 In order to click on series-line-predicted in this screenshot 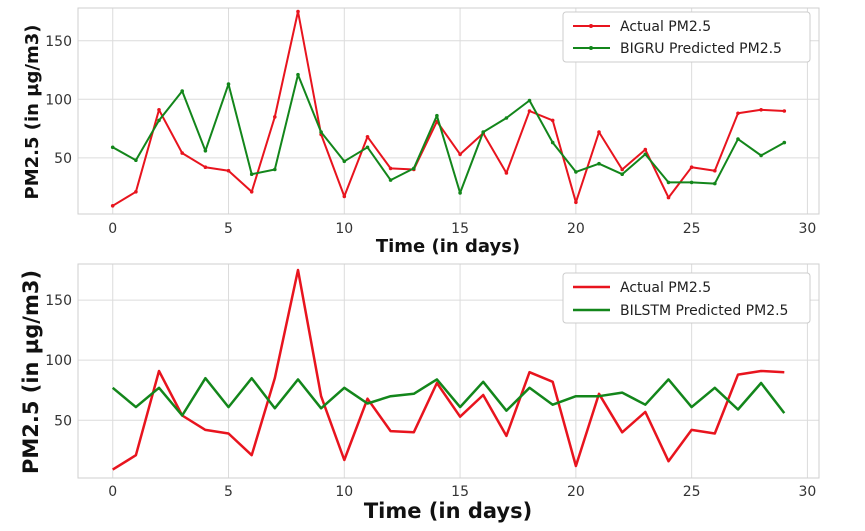, I will do `click(448, 396)`.